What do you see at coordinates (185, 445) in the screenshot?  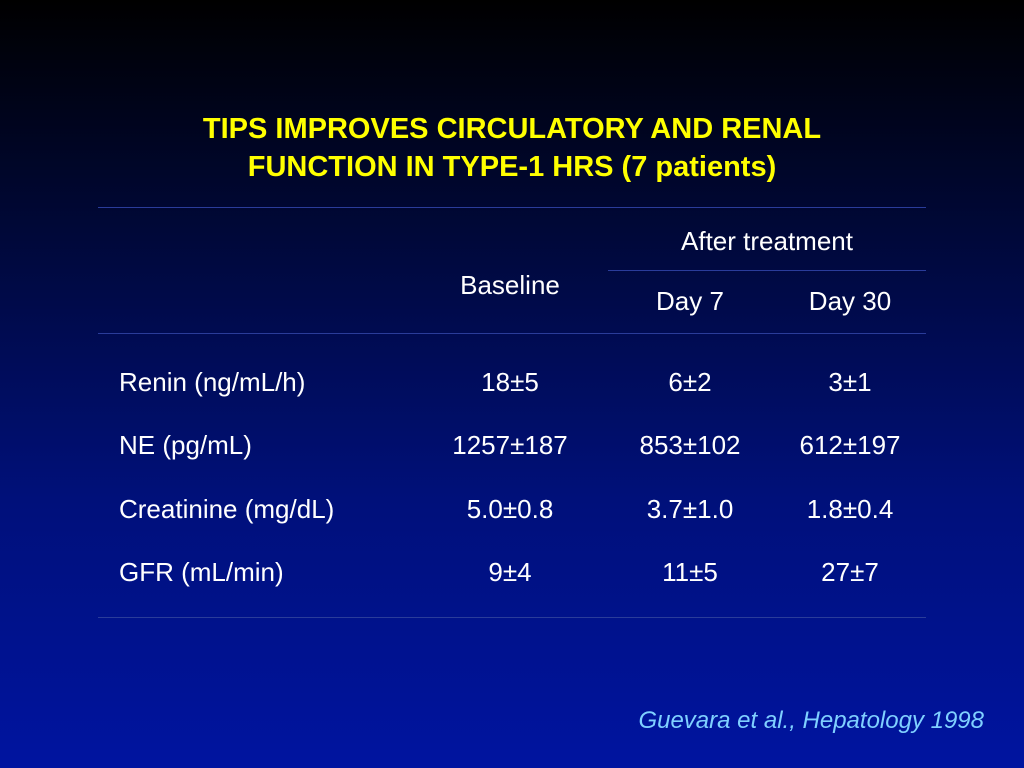 I see `row-label-ne: NE (pg/mL)` at bounding box center [185, 445].